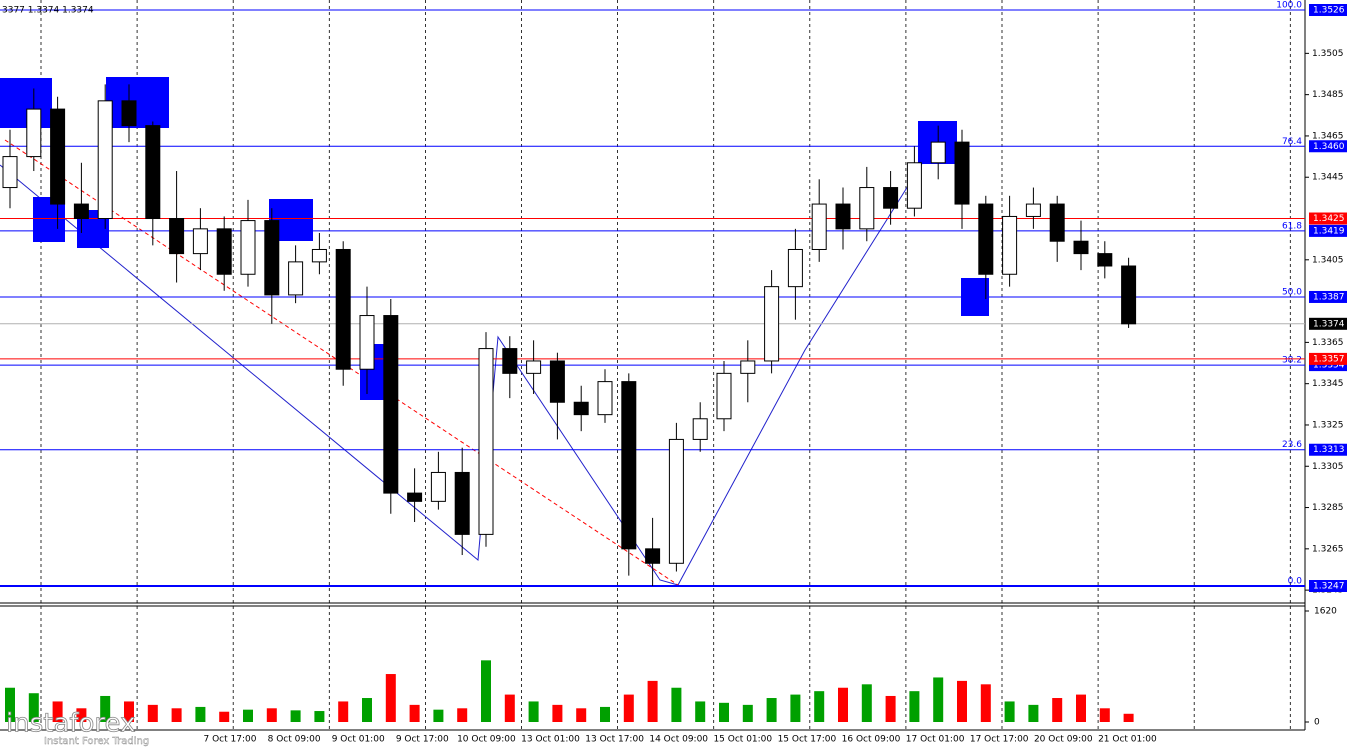 This screenshot has width=1350, height=750. I want to click on watermark-sub: Instant Forex Trading, so click(96, 741).